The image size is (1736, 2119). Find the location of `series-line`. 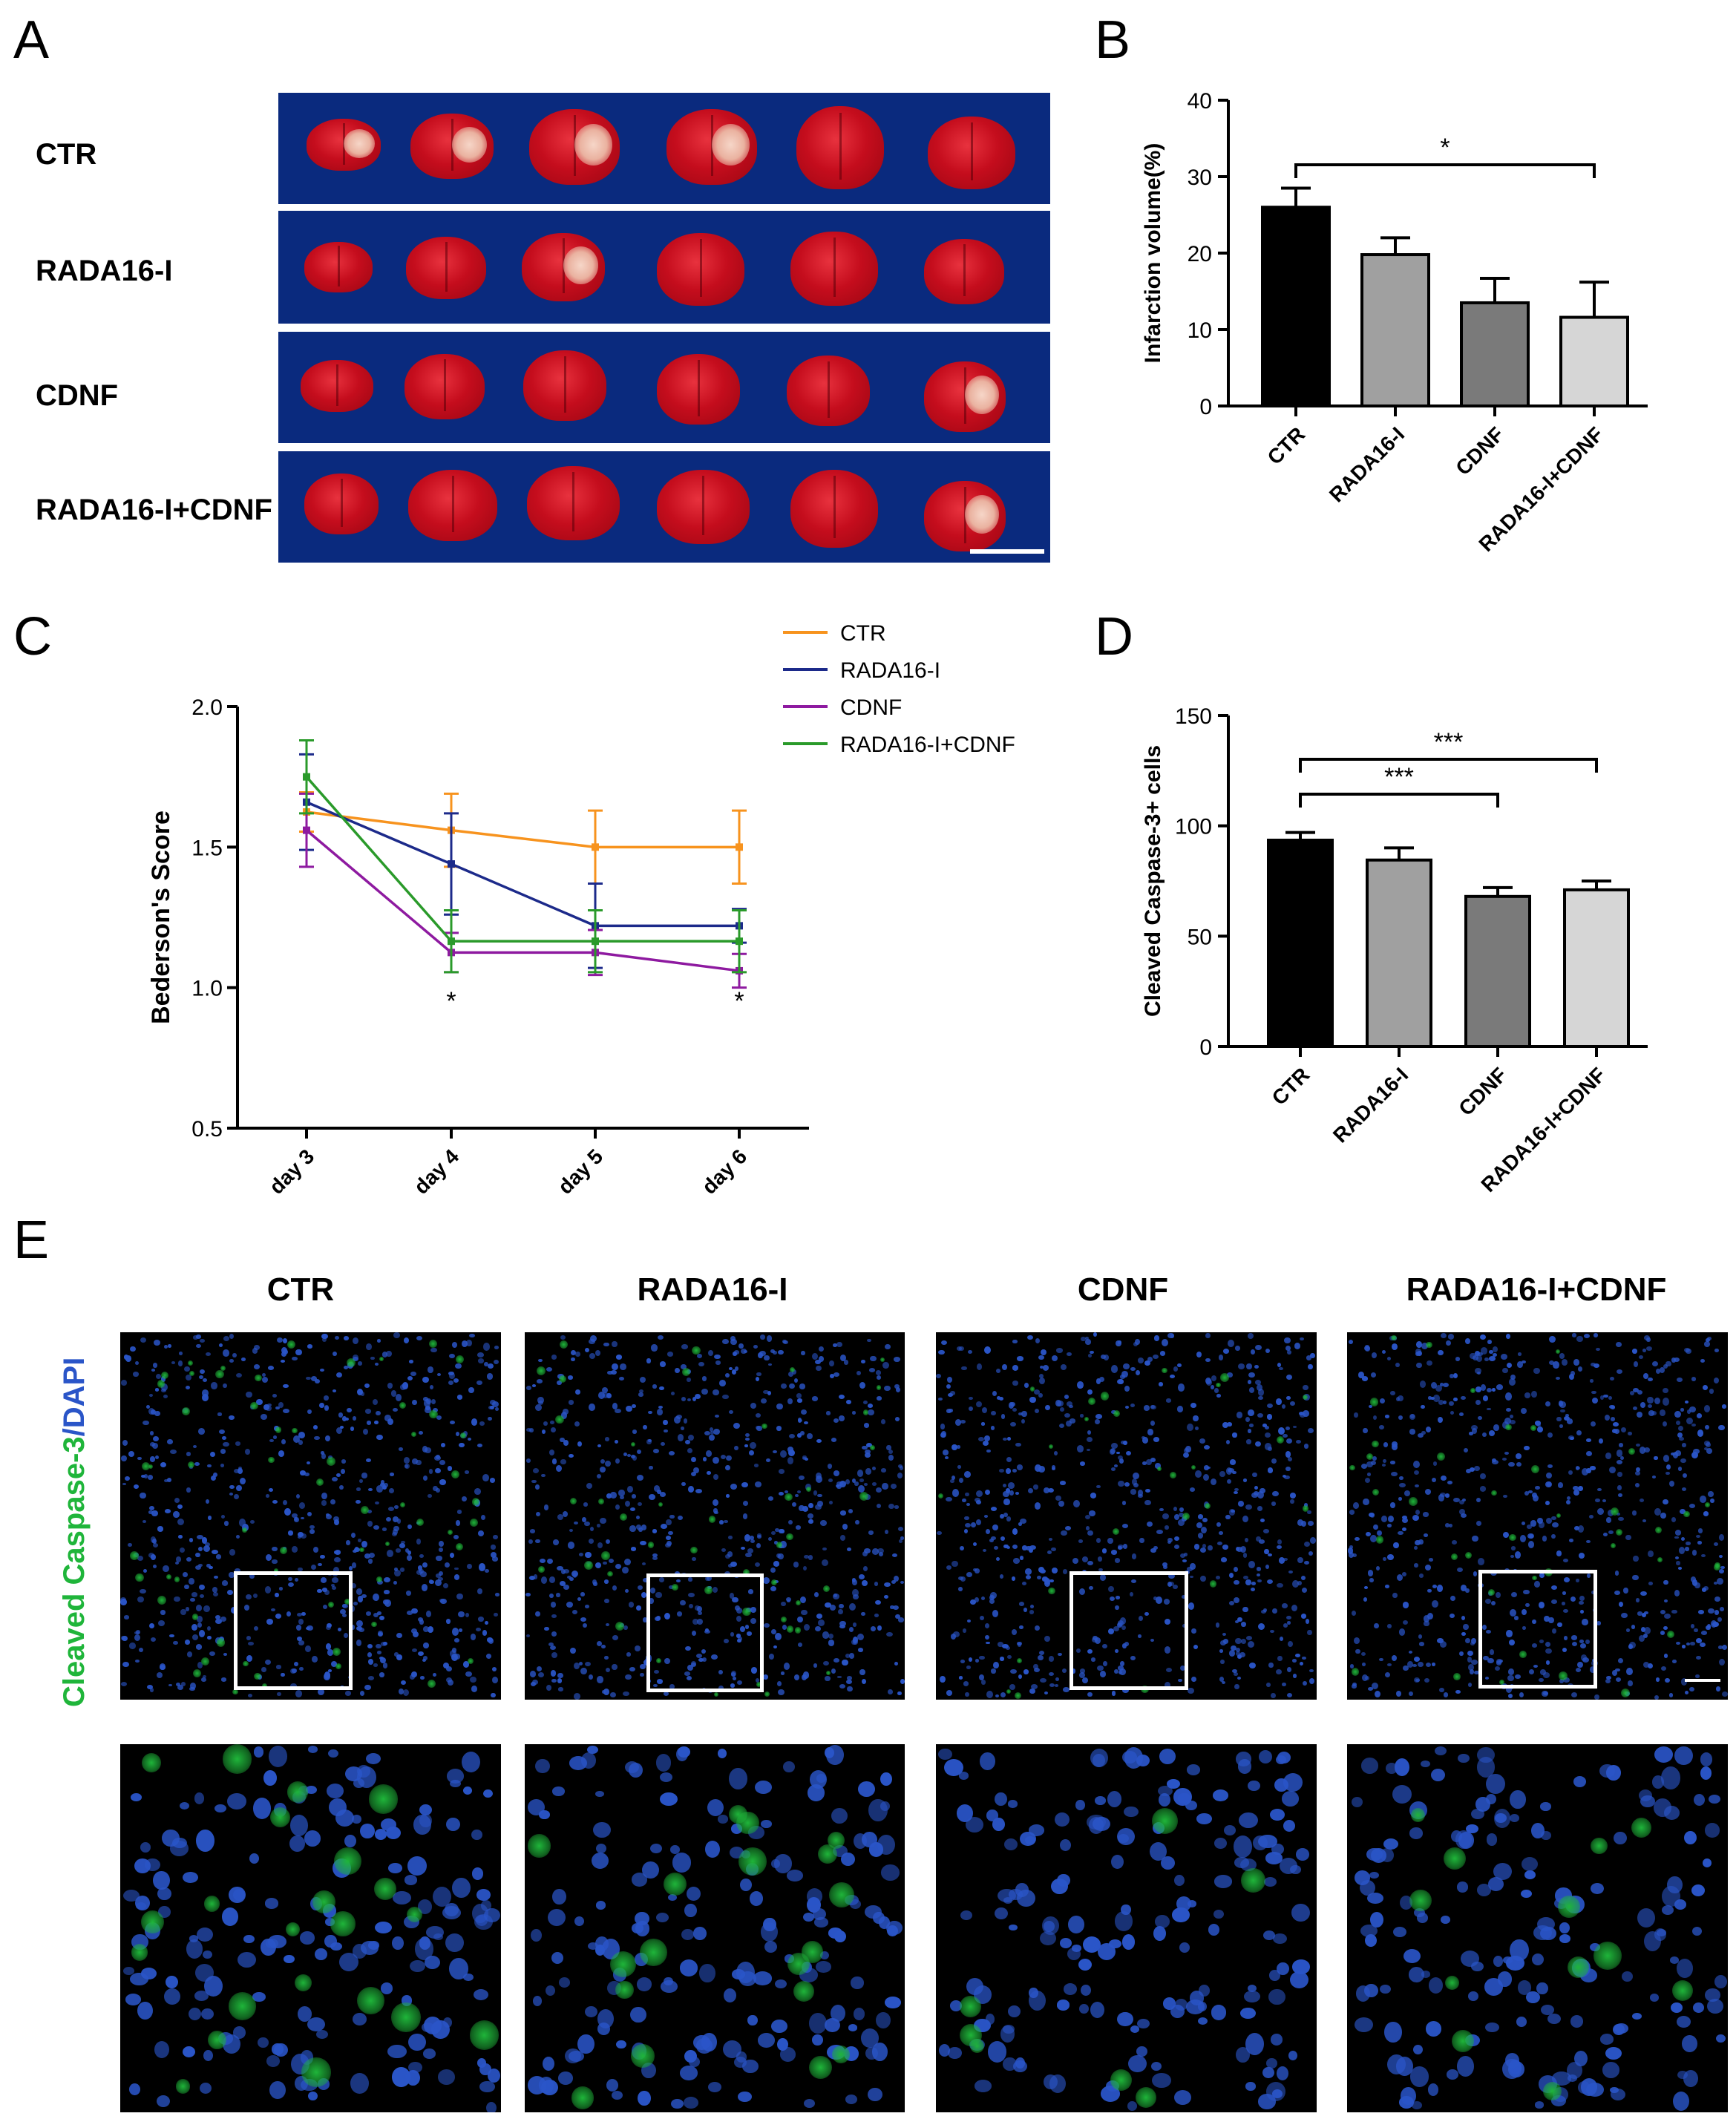

series-line is located at coordinates (522, 864).